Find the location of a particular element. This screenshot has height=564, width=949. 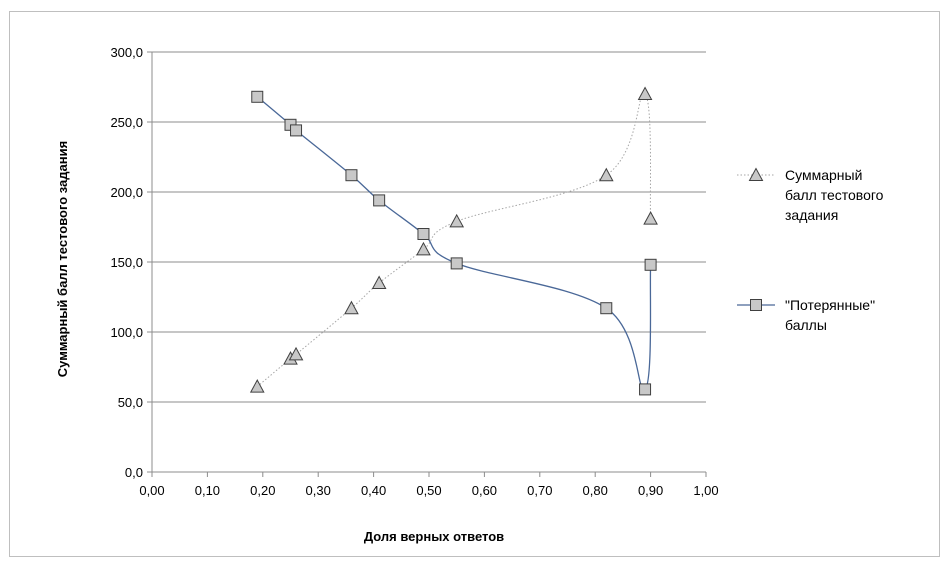

legend-label-line: балл тестового is located at coordinates (834, 195).